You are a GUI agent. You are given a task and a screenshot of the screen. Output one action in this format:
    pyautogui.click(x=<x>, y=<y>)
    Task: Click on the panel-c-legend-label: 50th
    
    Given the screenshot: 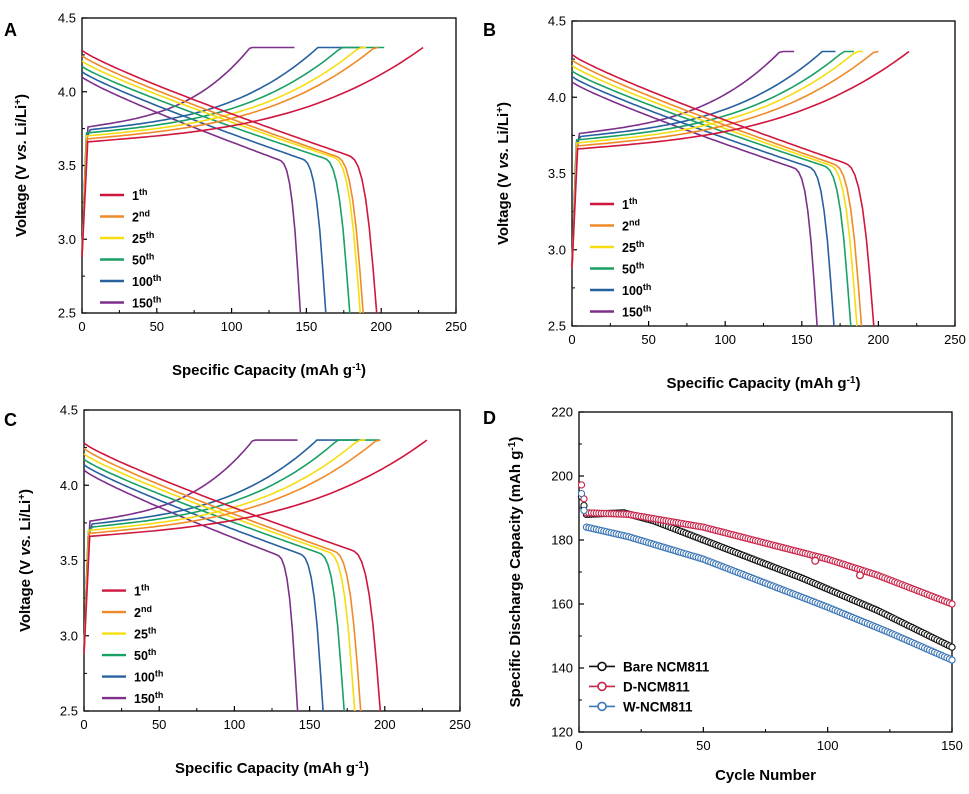 What is the action you would take?
    pyautogui.click(x=145, y=655)
    